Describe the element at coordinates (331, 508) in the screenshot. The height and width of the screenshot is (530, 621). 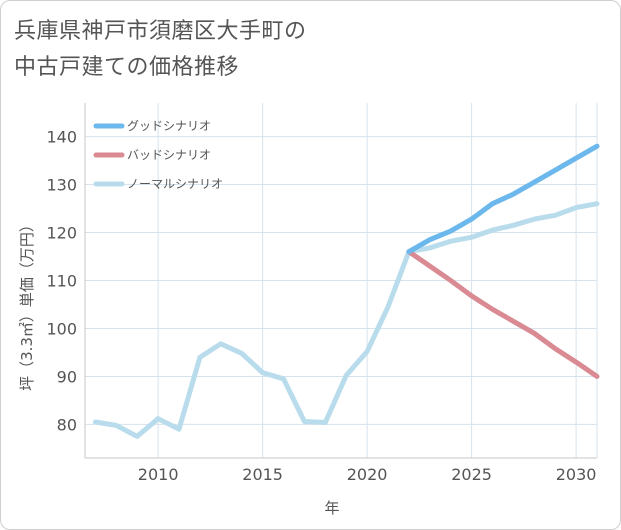
I see `x-axis-label: 年` at that location.